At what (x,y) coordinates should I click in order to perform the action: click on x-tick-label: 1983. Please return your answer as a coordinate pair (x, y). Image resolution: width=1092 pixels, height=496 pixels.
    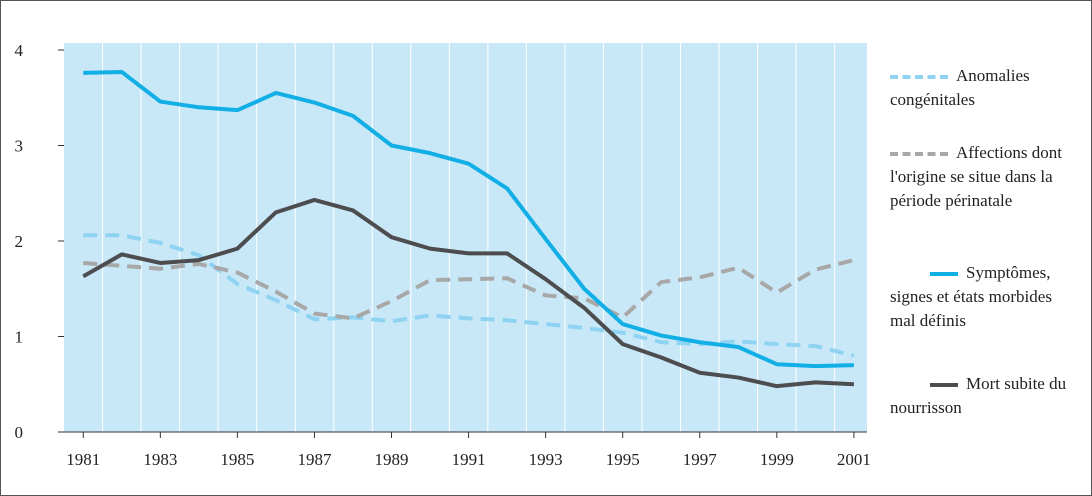
    Looking at the image, I should click on (160, 459).